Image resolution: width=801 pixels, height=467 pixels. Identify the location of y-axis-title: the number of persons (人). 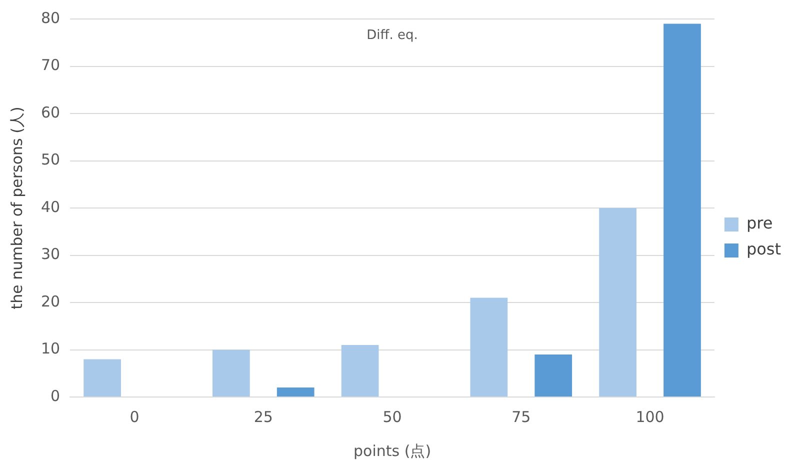
(17, 208).